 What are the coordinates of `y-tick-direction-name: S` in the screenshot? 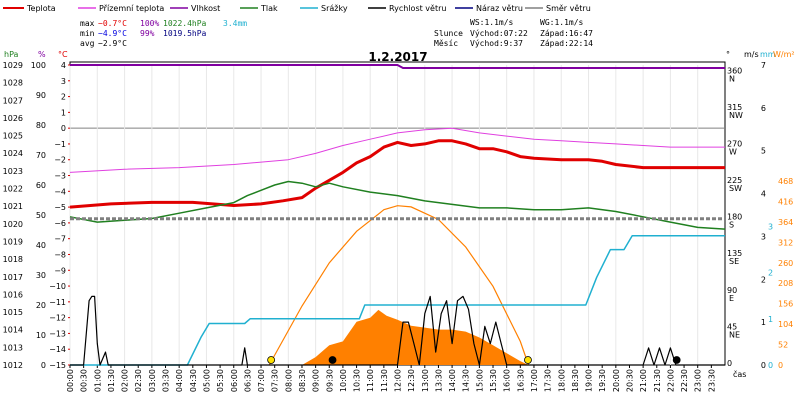 It's located at (731, 225).